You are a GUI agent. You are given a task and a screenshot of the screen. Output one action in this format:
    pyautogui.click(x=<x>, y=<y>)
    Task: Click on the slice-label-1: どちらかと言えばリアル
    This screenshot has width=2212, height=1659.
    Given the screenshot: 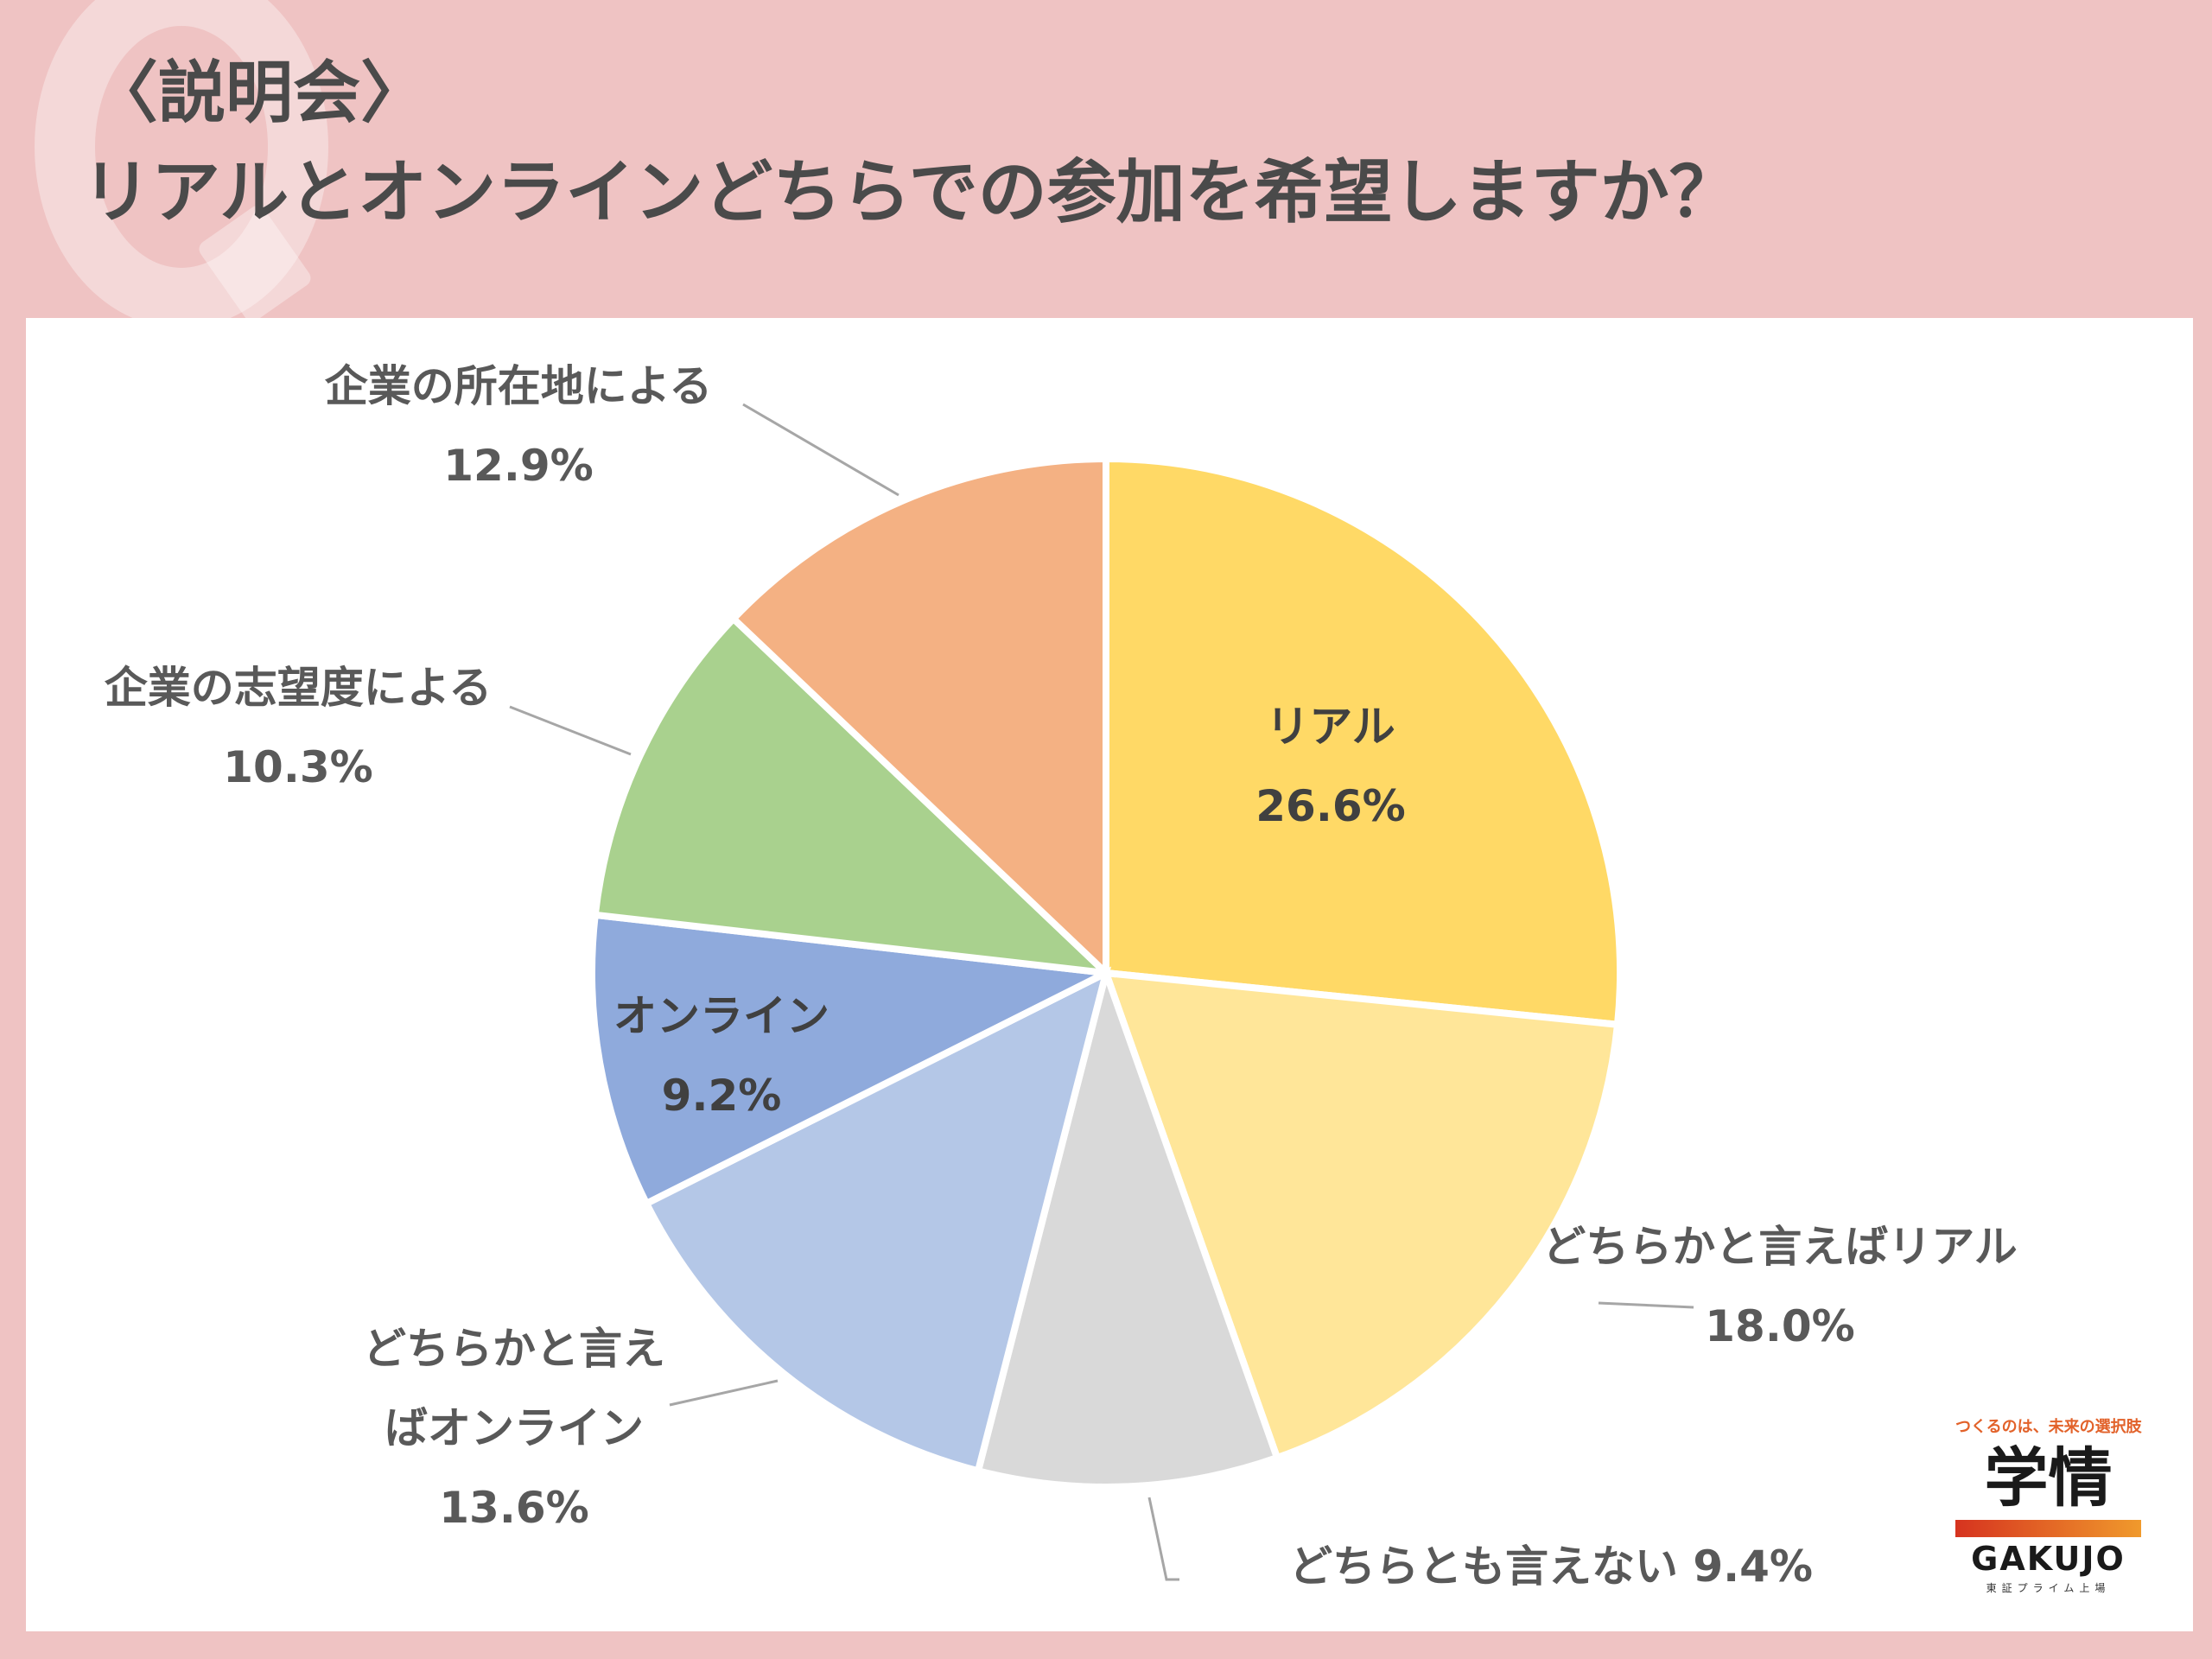 What is the action you would take?
    pyautogui.click(x=1780, y=1247)
    